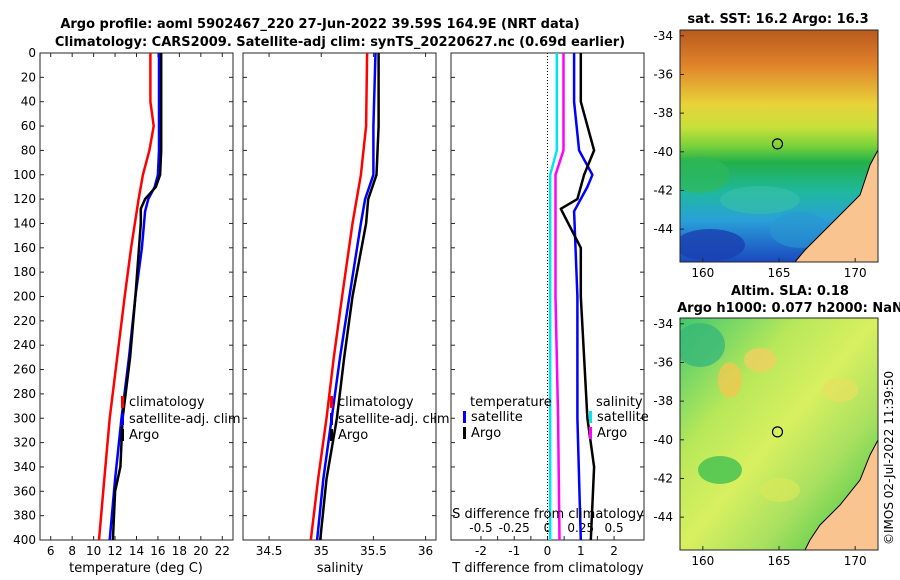  What do you see at coordinates (373, 551) in the screenshot?
I see `salinity-x-tick-label: 35.5` at bounding box center [373, 551].